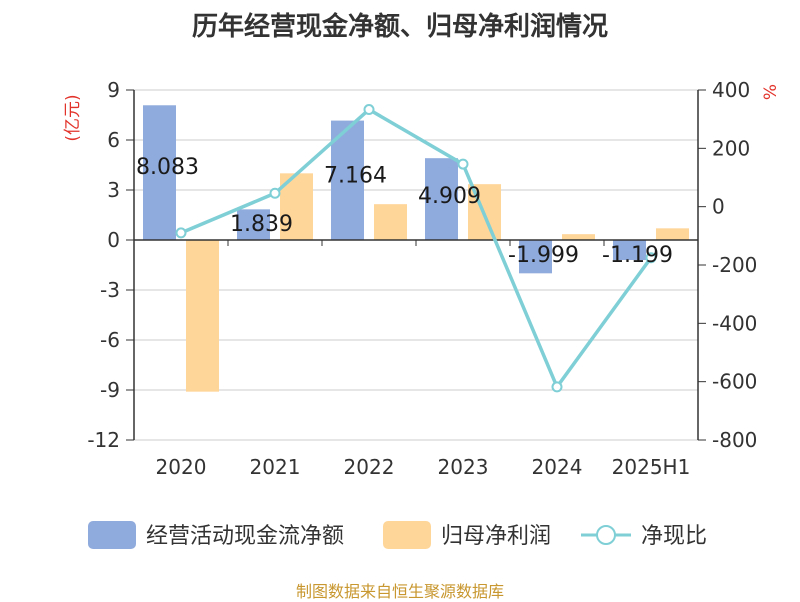  What do you see at coordinates (734, 382) in the screenshot?
I see `right-tick-label: -600` at bounding box center [734, 382].